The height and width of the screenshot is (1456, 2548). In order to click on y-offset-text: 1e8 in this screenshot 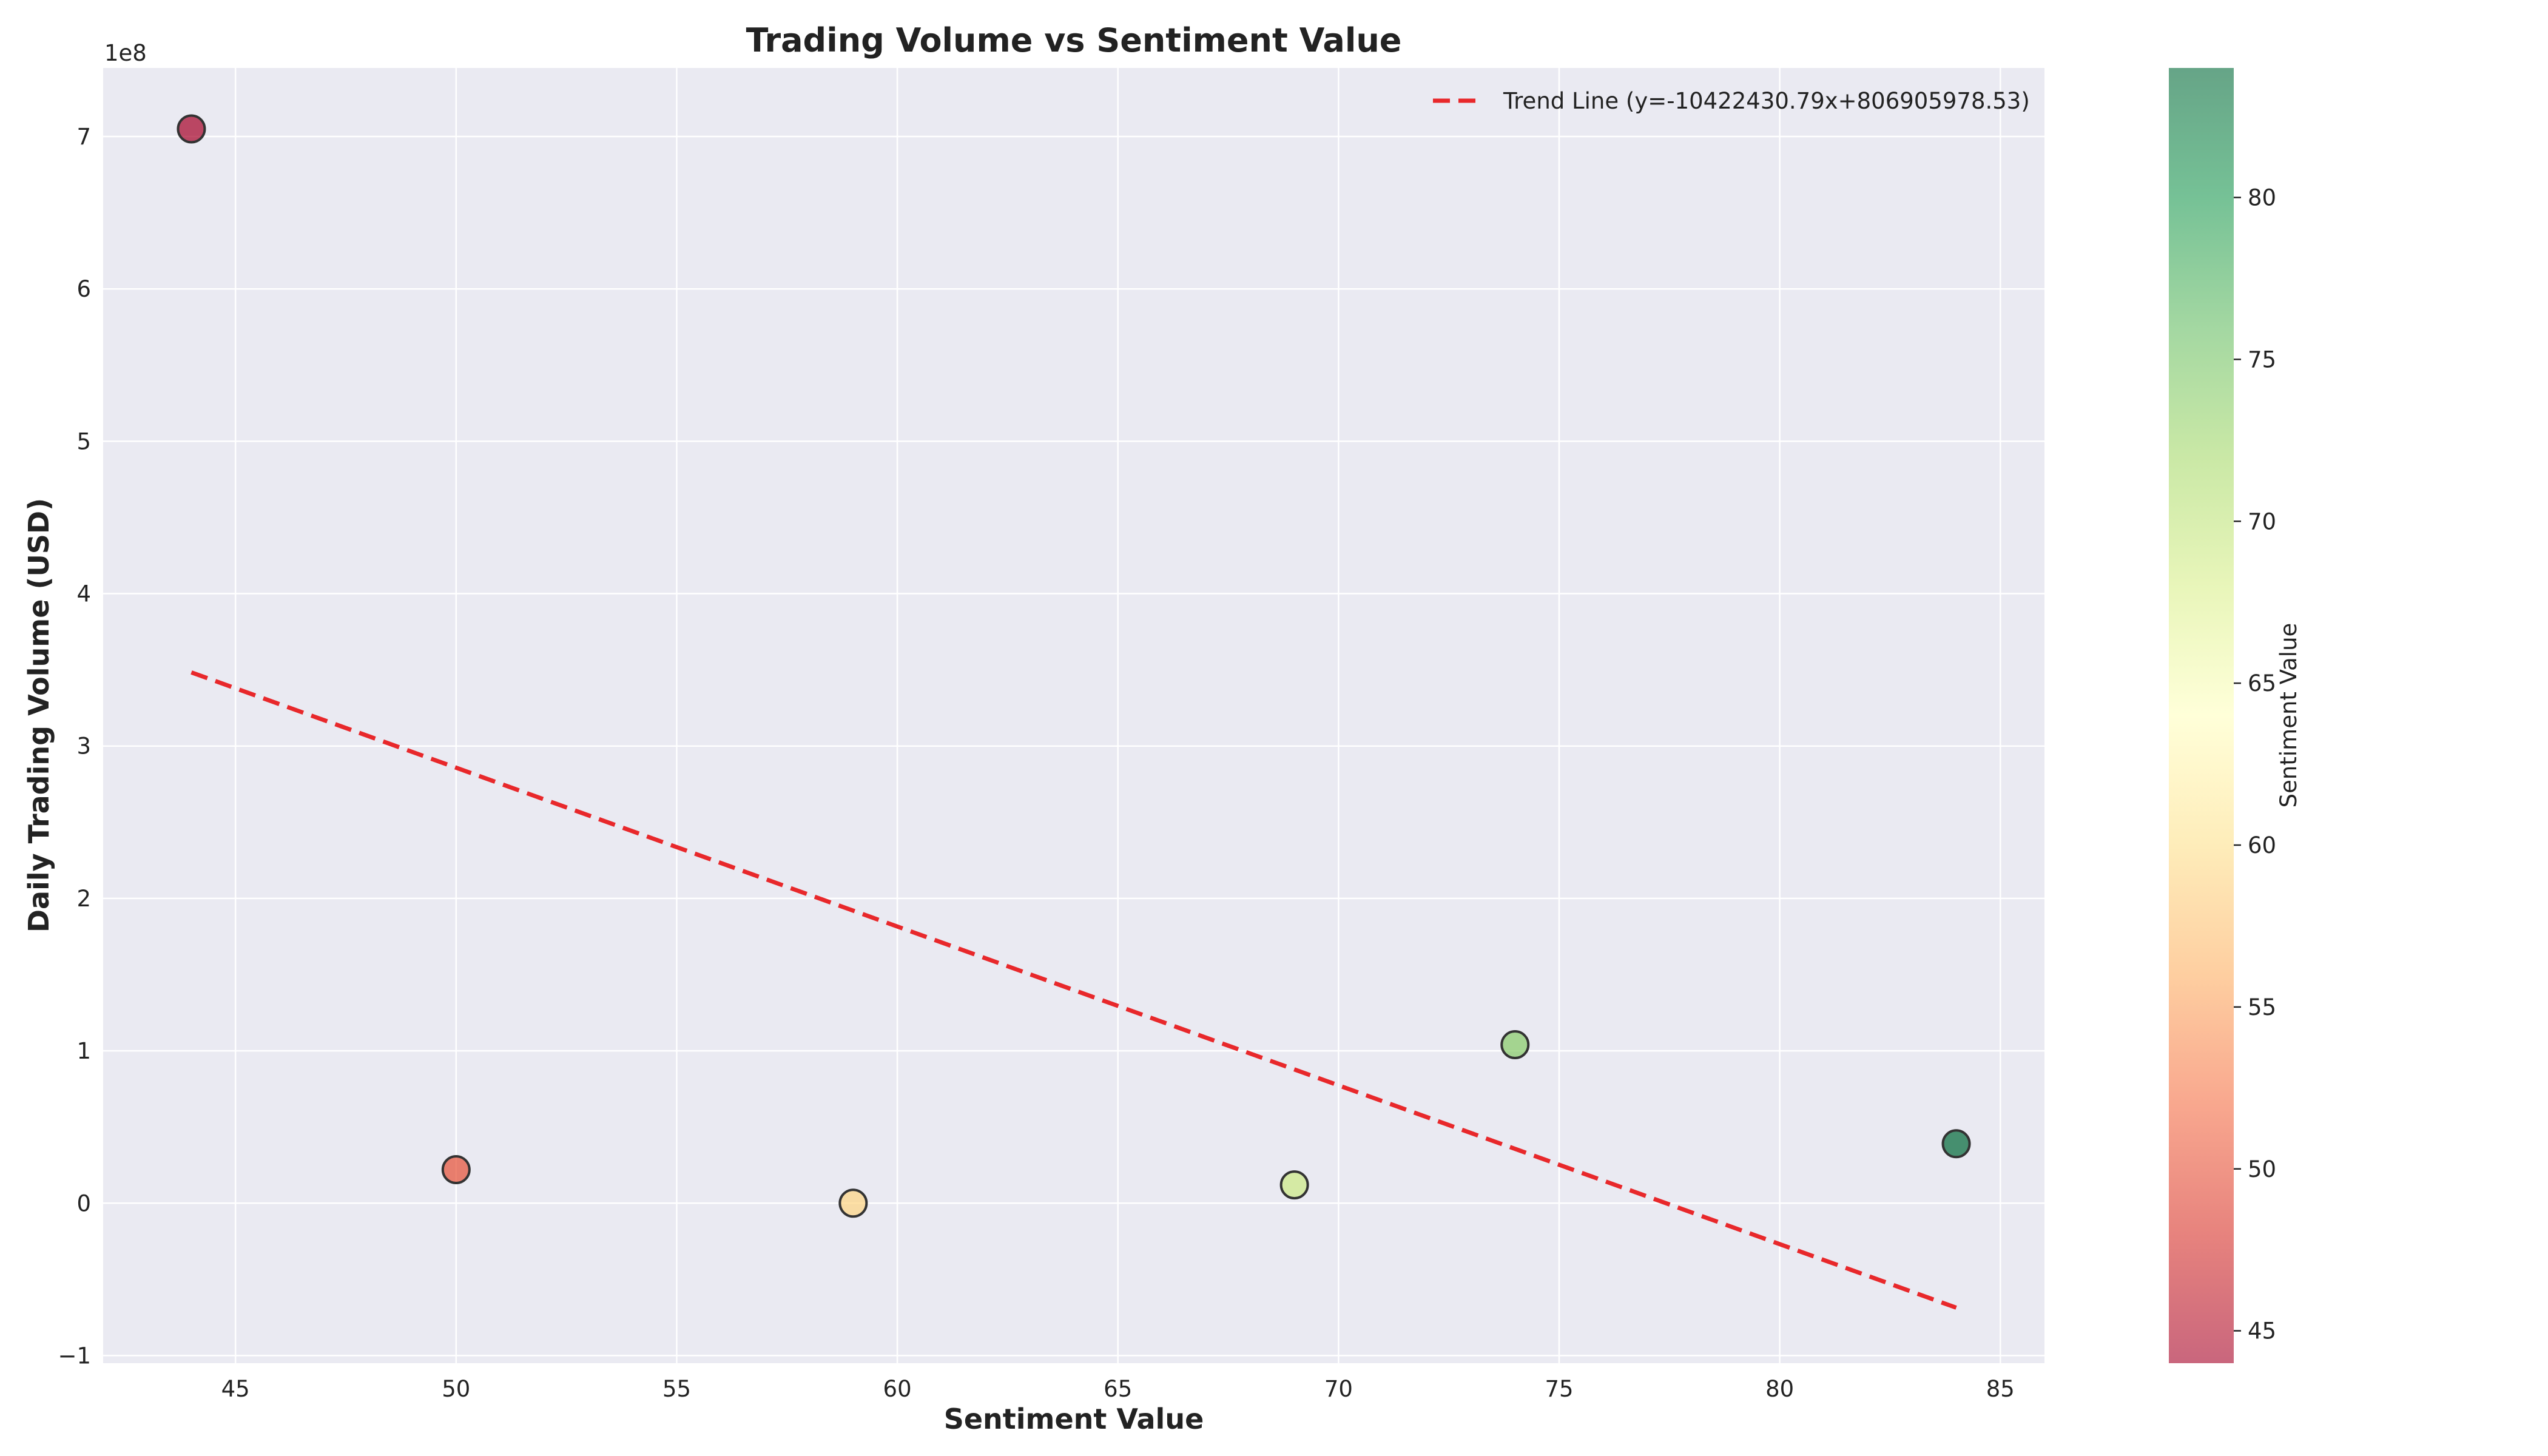, I will do `click(125, 53)`.